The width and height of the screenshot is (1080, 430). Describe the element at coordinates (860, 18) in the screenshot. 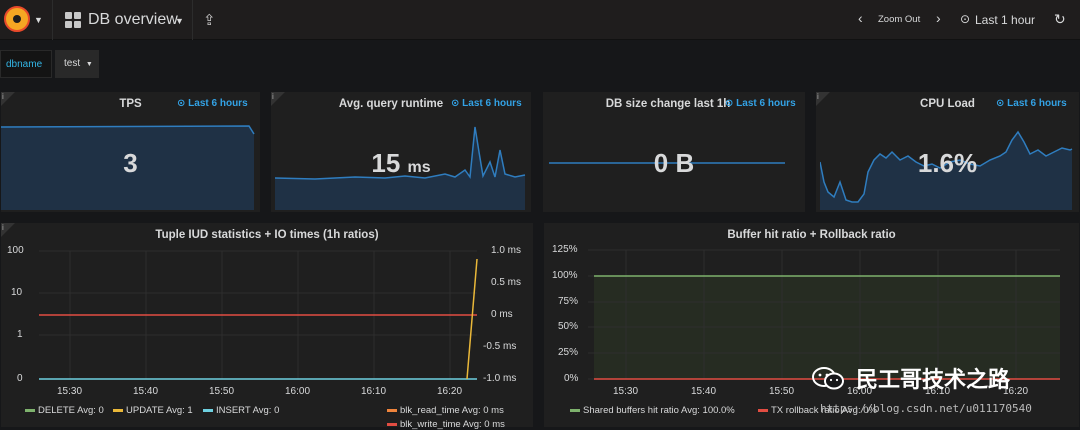

I see `chevron-left-icon: ‹` at that location.